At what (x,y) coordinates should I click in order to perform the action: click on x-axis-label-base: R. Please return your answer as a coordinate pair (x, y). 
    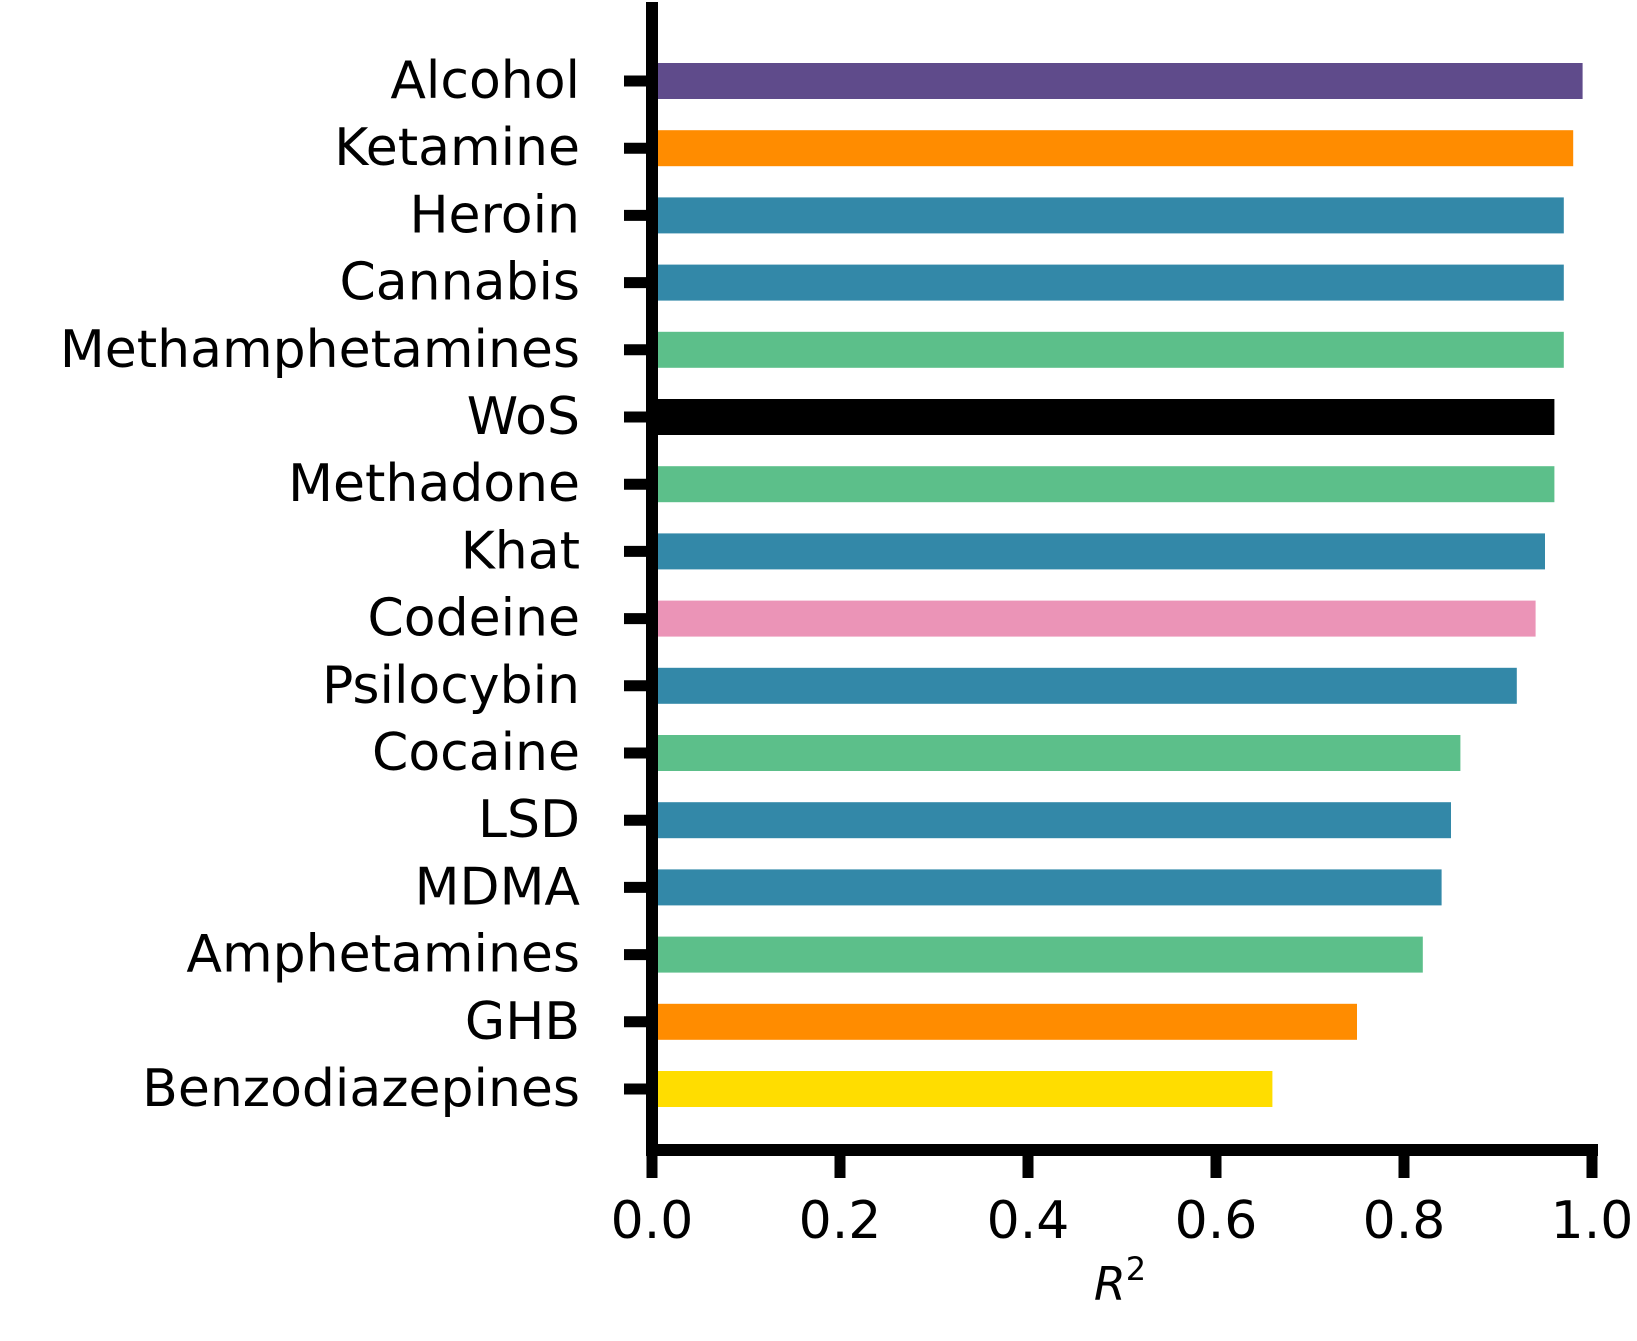
    Looking at the image, I should click on (1110, 1284).